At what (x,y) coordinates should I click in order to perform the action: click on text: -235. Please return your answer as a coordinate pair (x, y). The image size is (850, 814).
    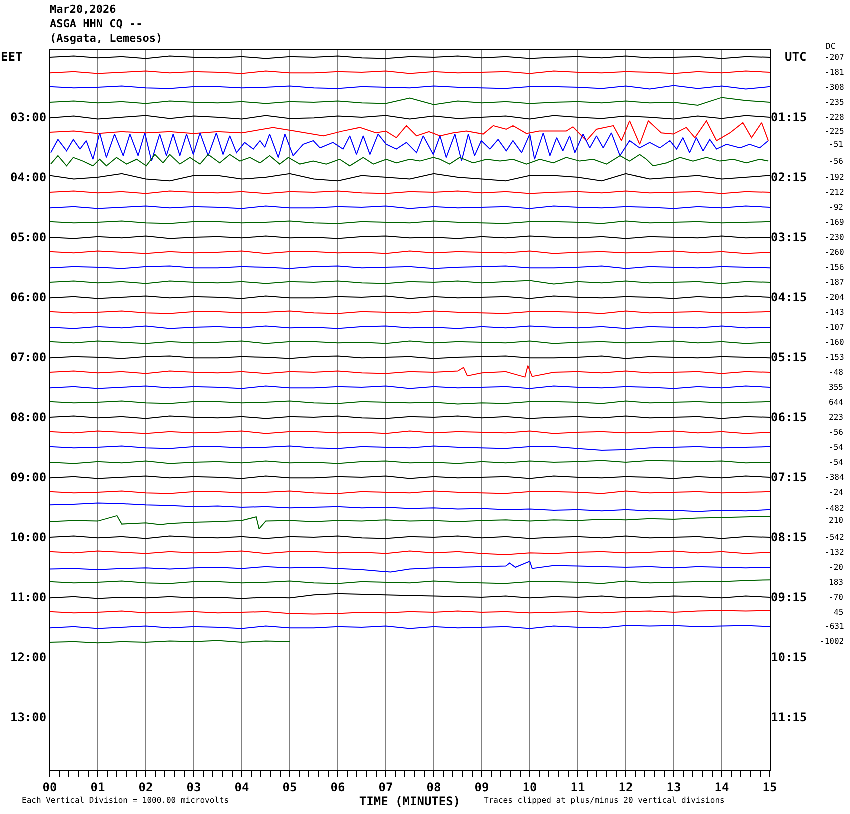
    Looking at the image, I should click on (834, 102).